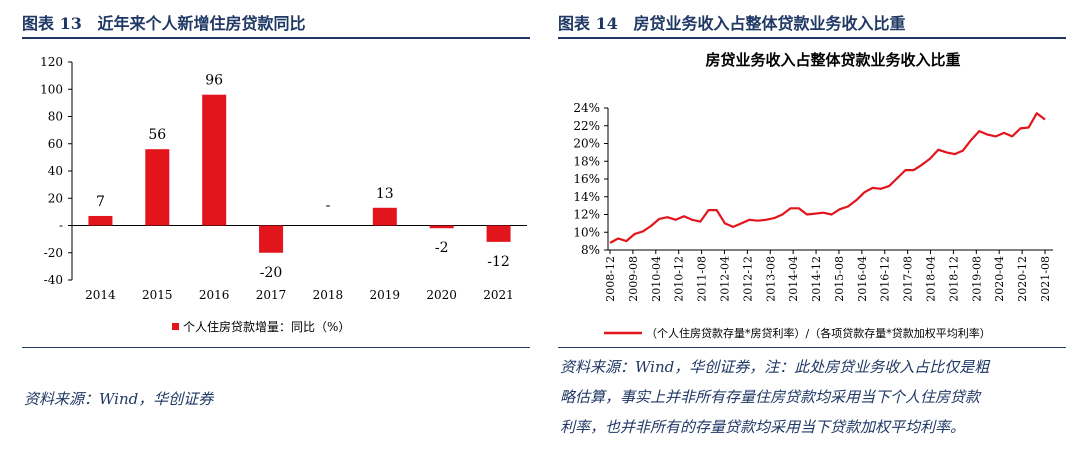 The width and height of the screenshot is (1080, 463). I want to click on x-tick-label: 2009-08, so click(633, 279).